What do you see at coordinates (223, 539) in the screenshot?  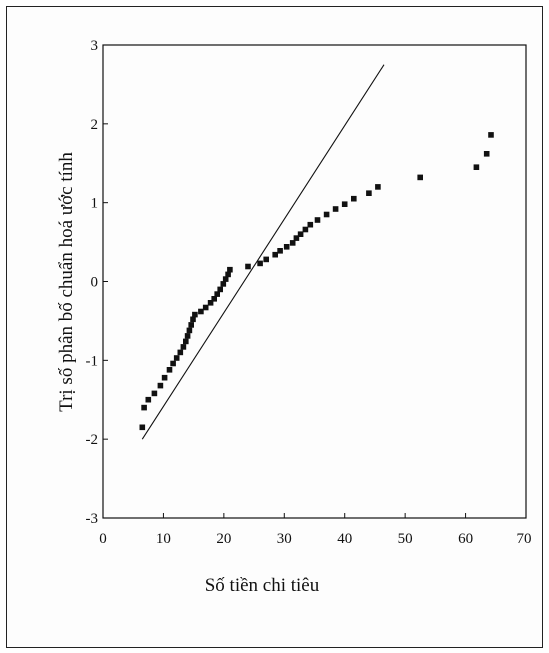 I see `x-tick-label: 20` at bounding box center [223, 539].